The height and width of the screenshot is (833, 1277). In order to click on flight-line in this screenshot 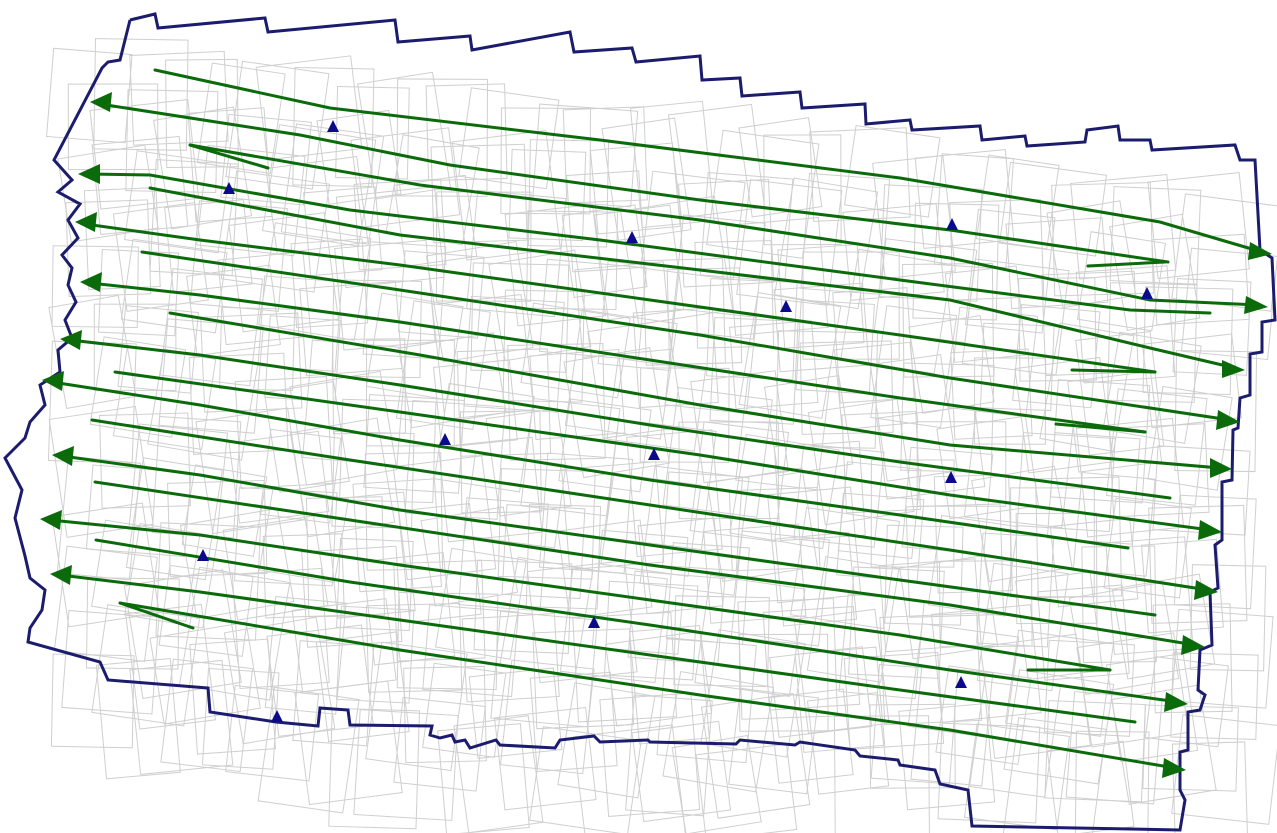, I will do `click(1126, 264)`.